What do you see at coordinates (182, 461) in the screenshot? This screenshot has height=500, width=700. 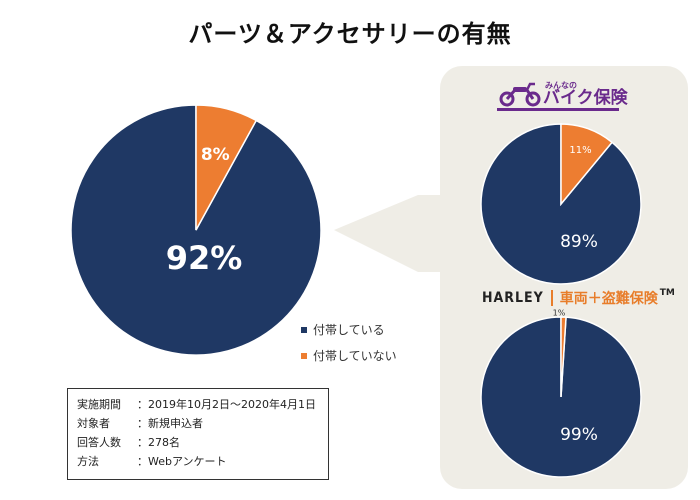 I see `survey-value: ：Webアンケート` at bounding box center [182, 461].